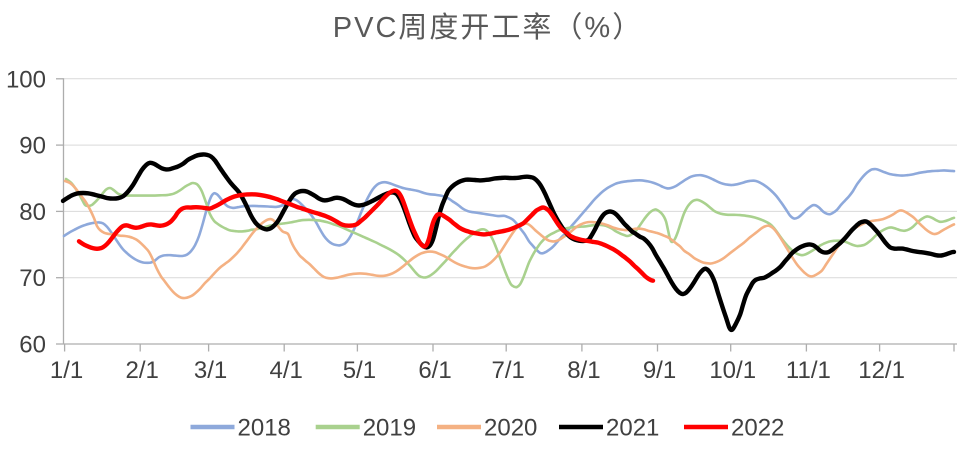 This screenshot has height=449, width=975. Describe the element at coordinates (359, 370) in the screenshot. I see `svg-text: 5/1` at that location.